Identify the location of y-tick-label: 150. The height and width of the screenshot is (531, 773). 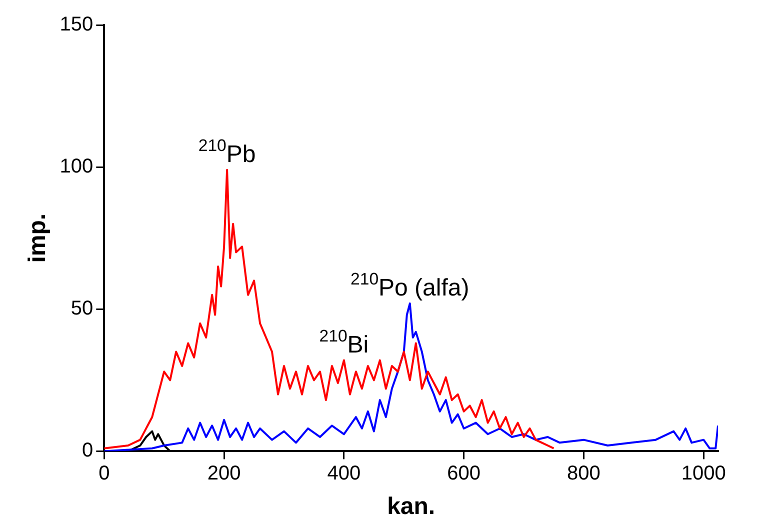
(77, 25).